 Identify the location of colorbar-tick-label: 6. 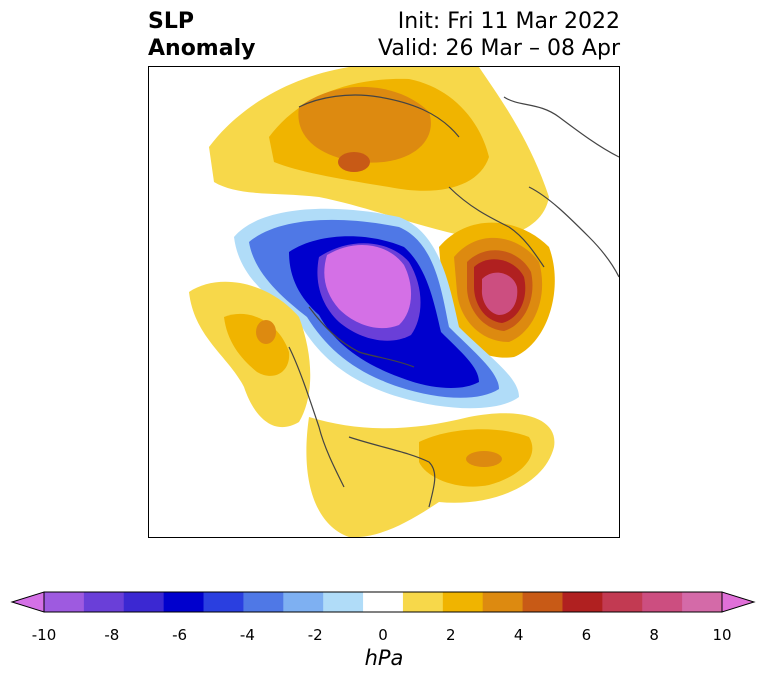
(586, 635).